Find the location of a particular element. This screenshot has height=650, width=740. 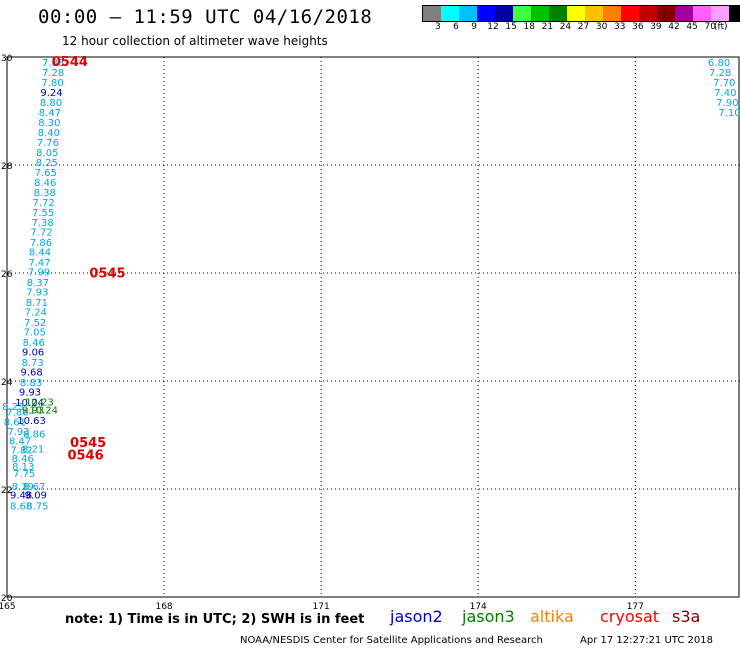

wave-height-value: 7.70 is located at coordinates (724, 83).